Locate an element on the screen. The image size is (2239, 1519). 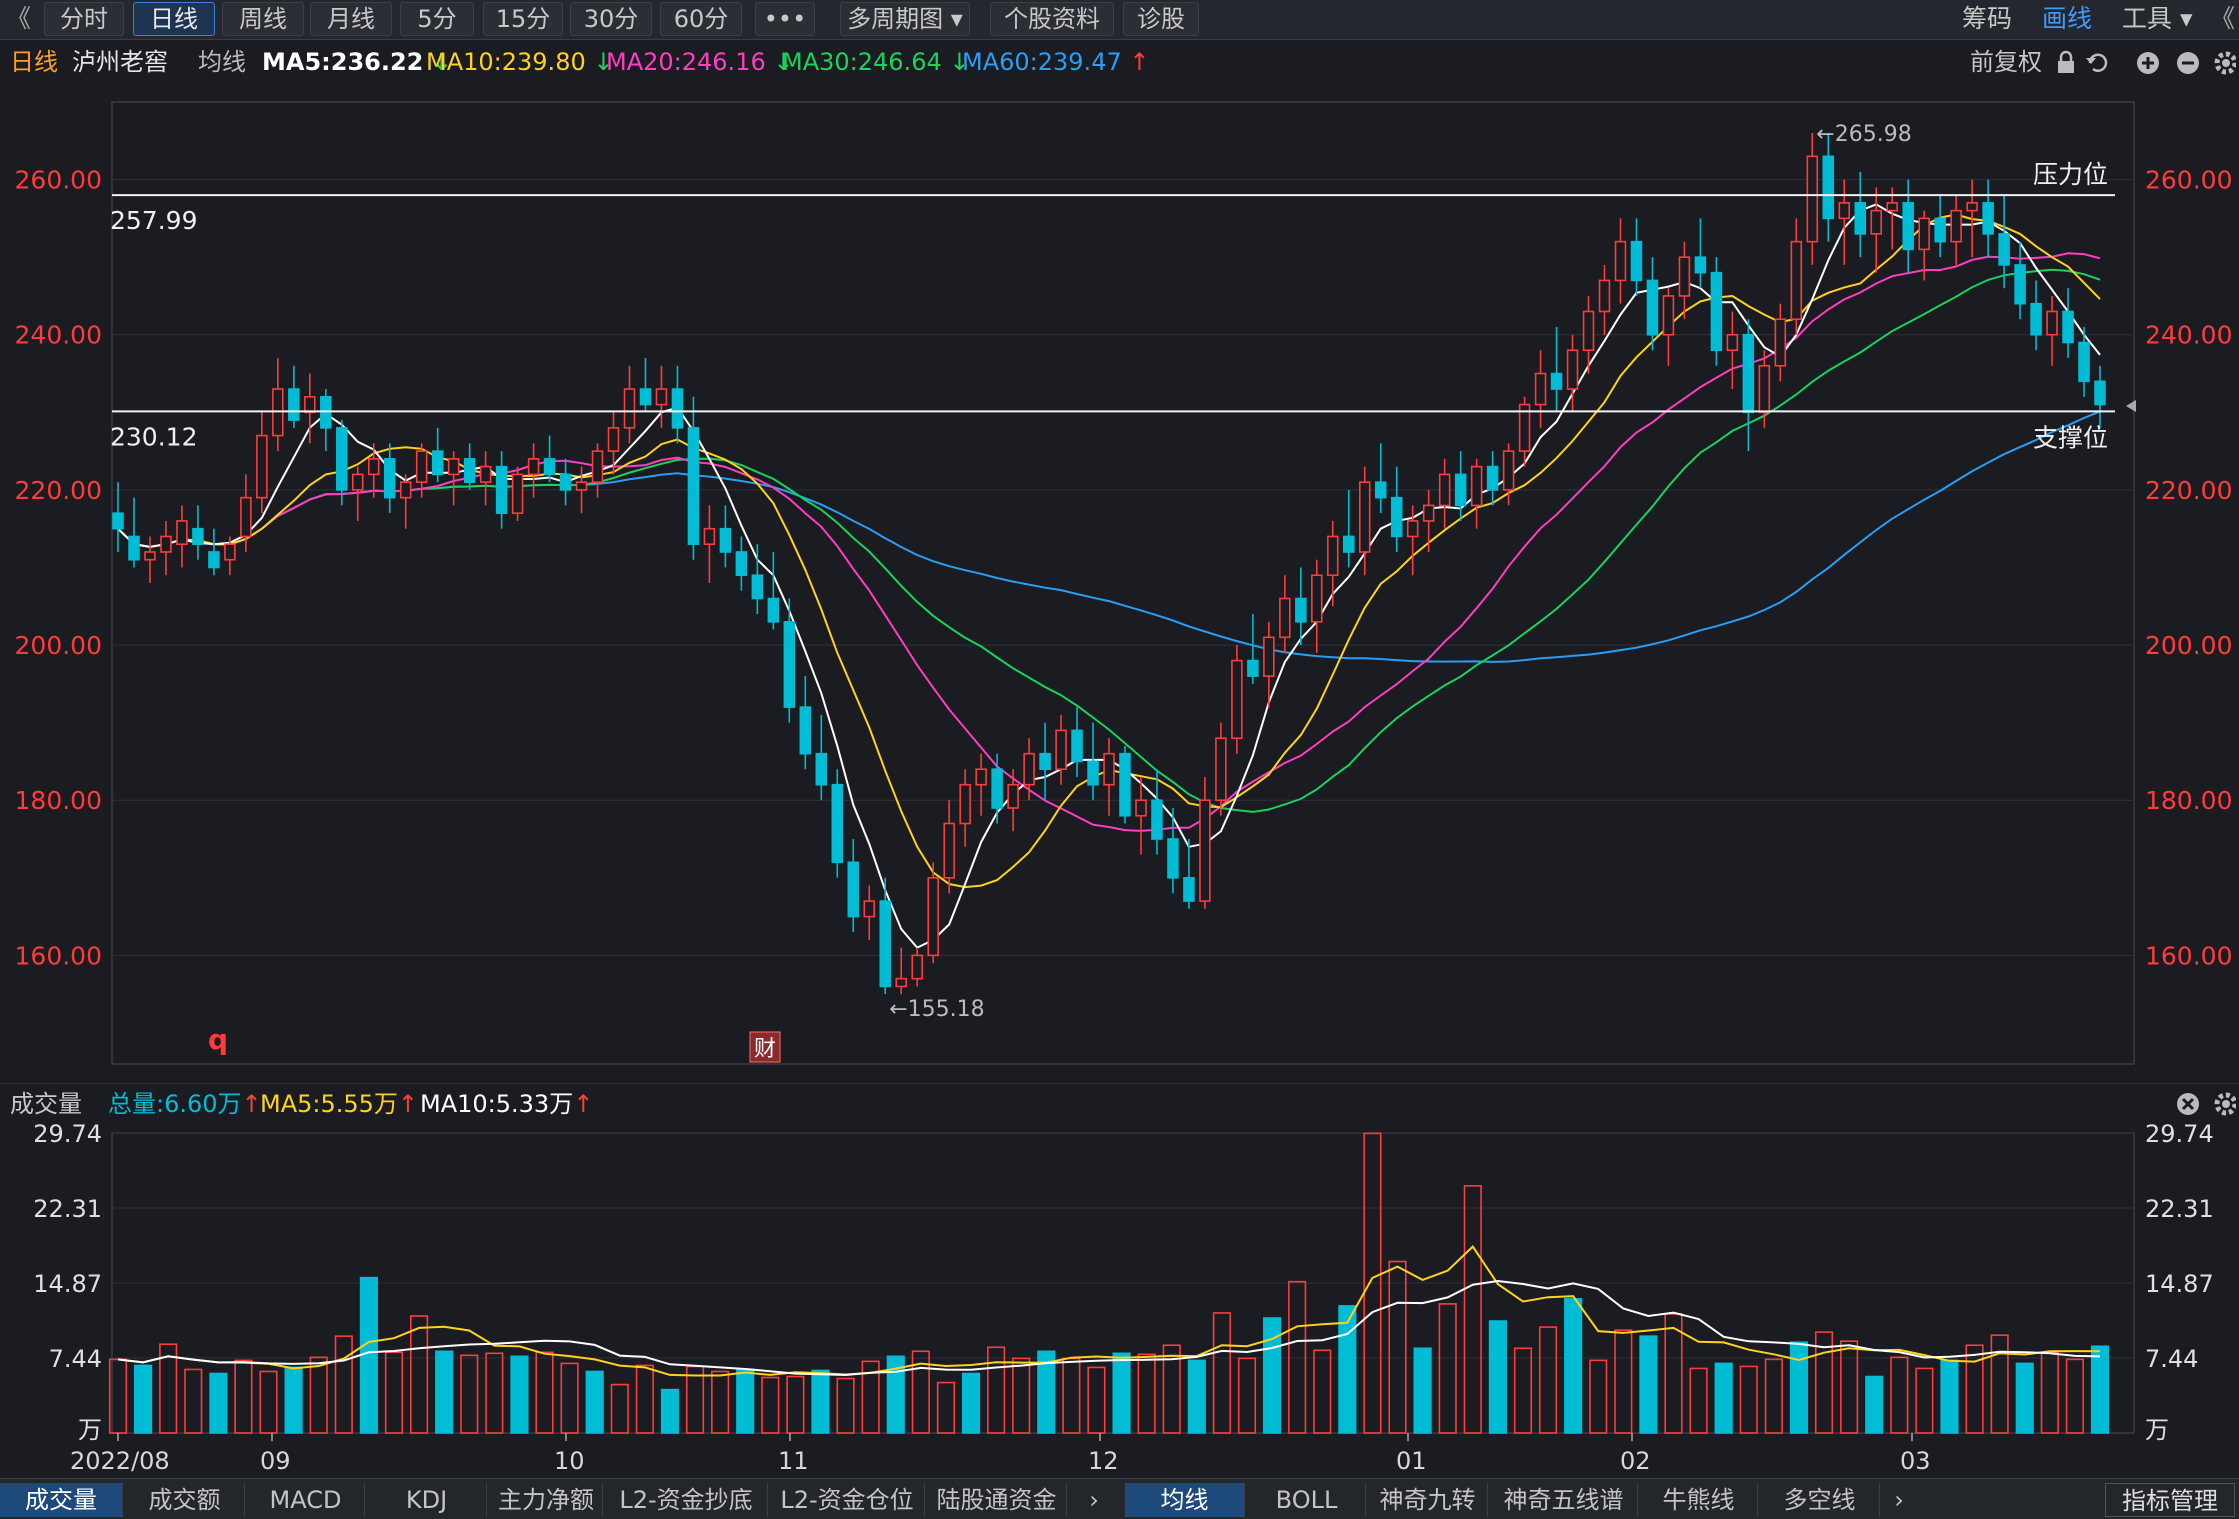
chip-button: 筹码 is located at coordinates (1987, 18).